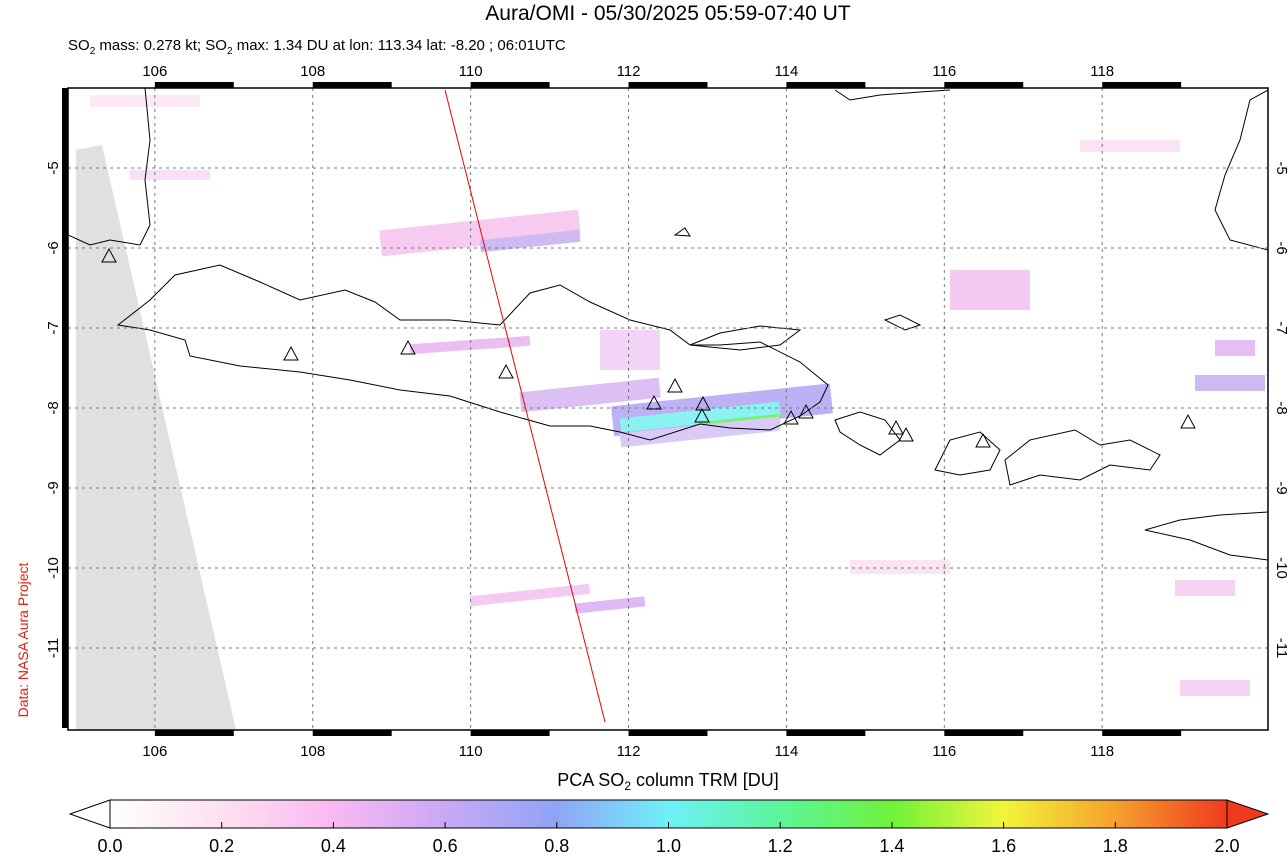 Image resolution: width=1288 pixels, height=860 pixels. What do you see at coordinates (1280, 167) in the screenshot?
I see `y-tick-label-right: -5` at bounding box center [1280, 167].